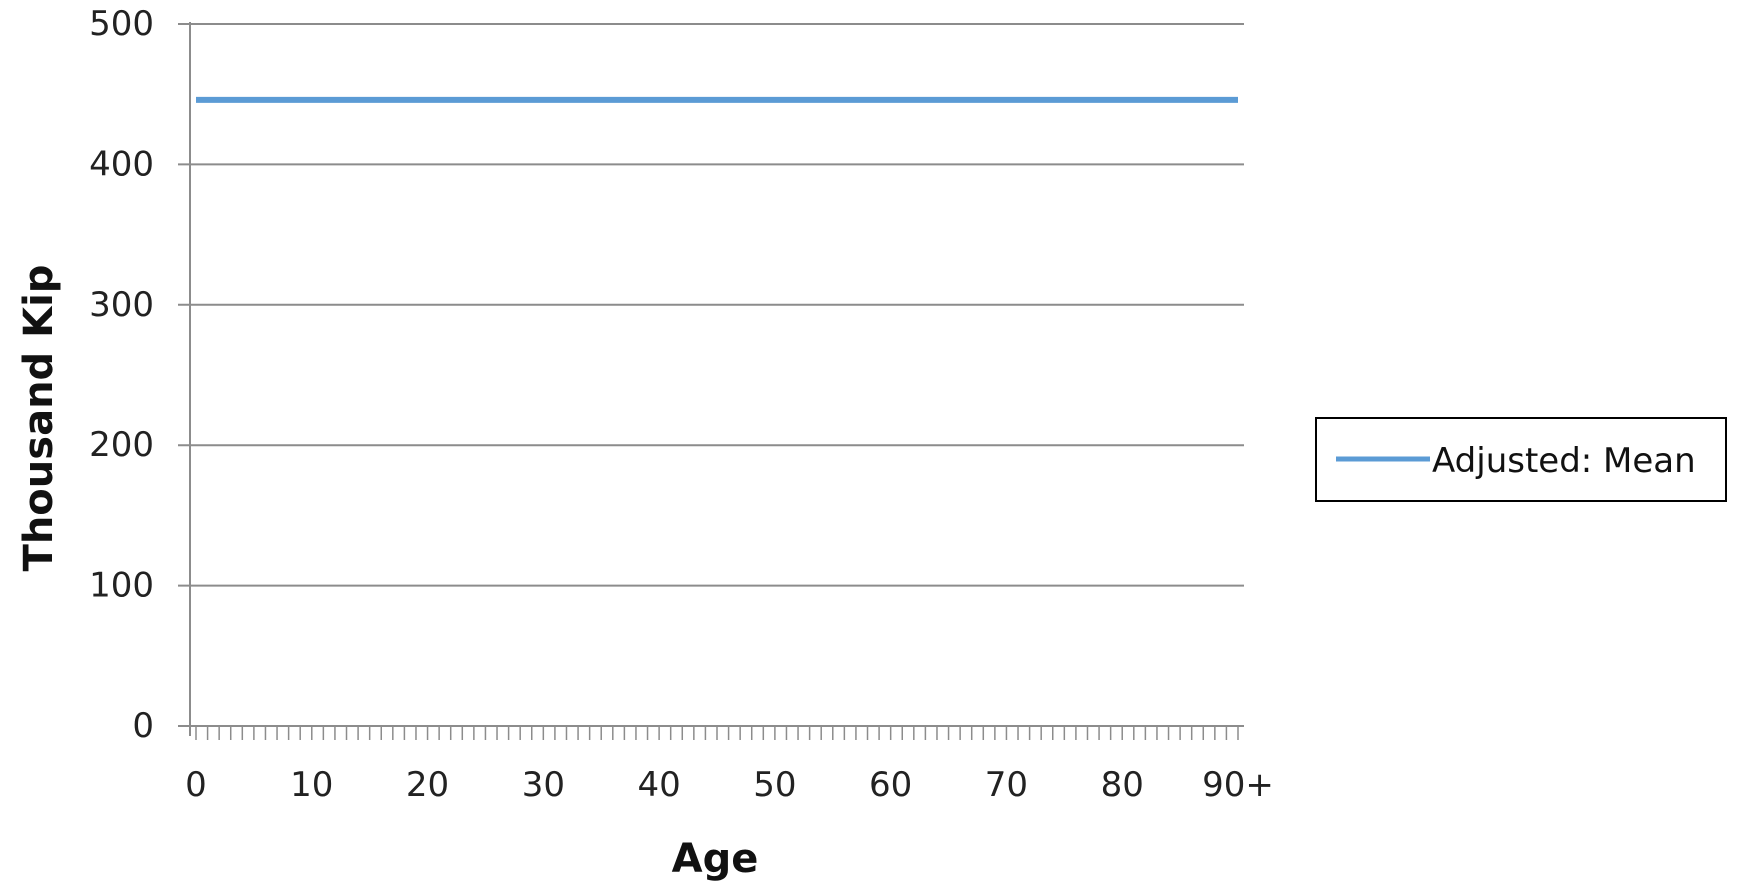  What do you see at coordinates (143, 726) in the screenshot?
I see `y-tick-label: 0` at bounding box center [143, 726].